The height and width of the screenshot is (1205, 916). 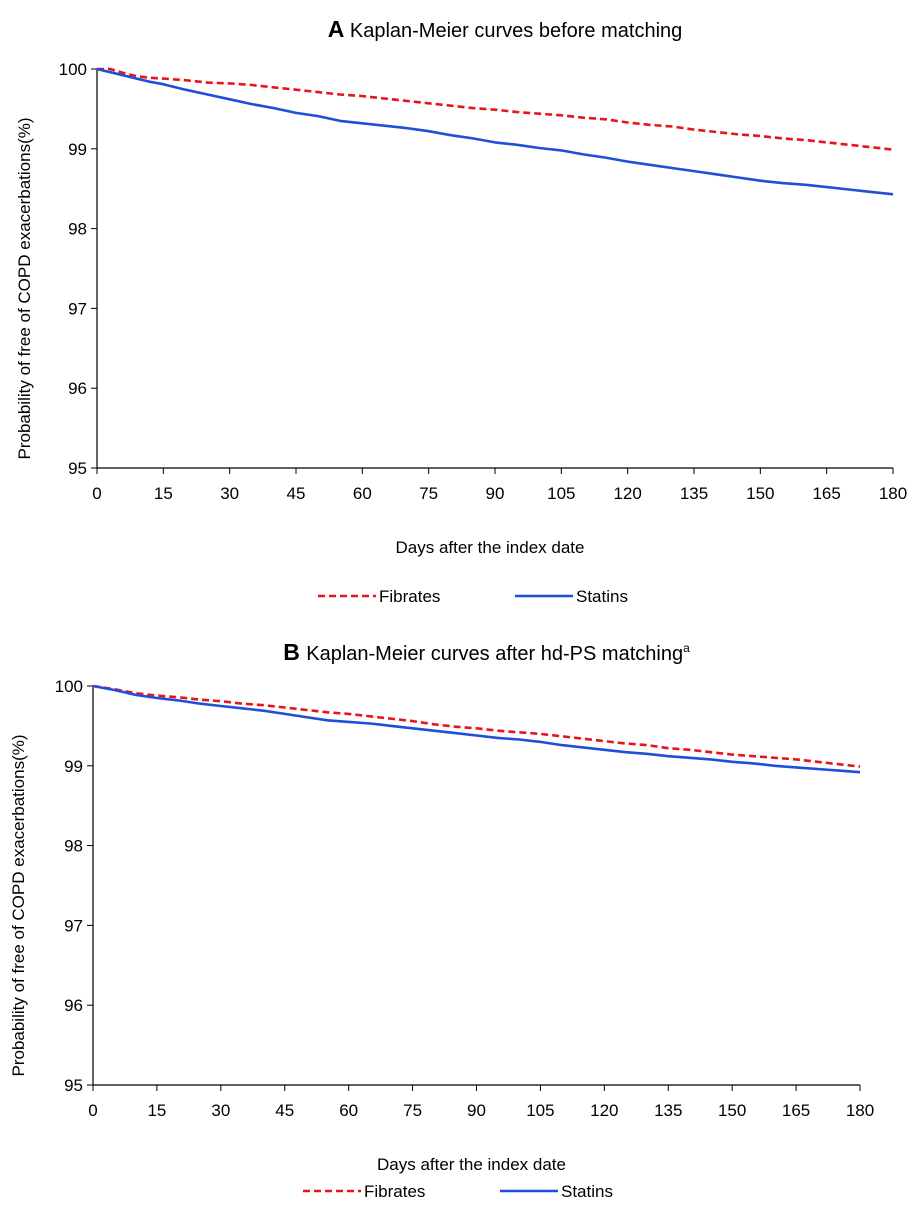 I want to click on chart-title: A Kaplan-Meier curves before matching, so click(x=505, y=29).